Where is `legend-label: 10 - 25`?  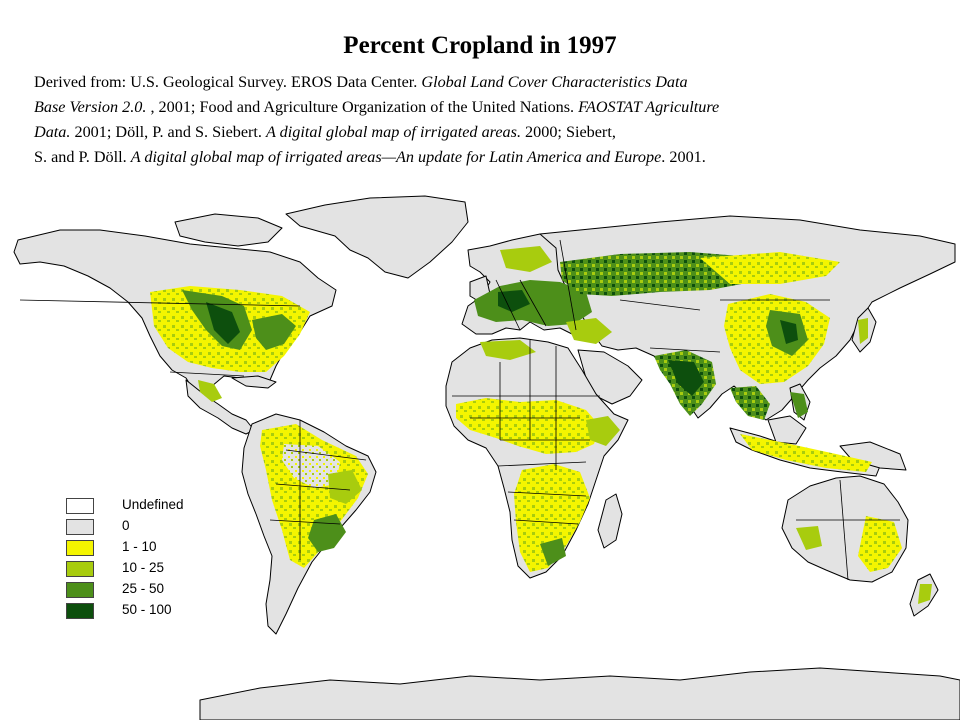
legend-label: 10 - 25 is located at coordinates (143, 567).